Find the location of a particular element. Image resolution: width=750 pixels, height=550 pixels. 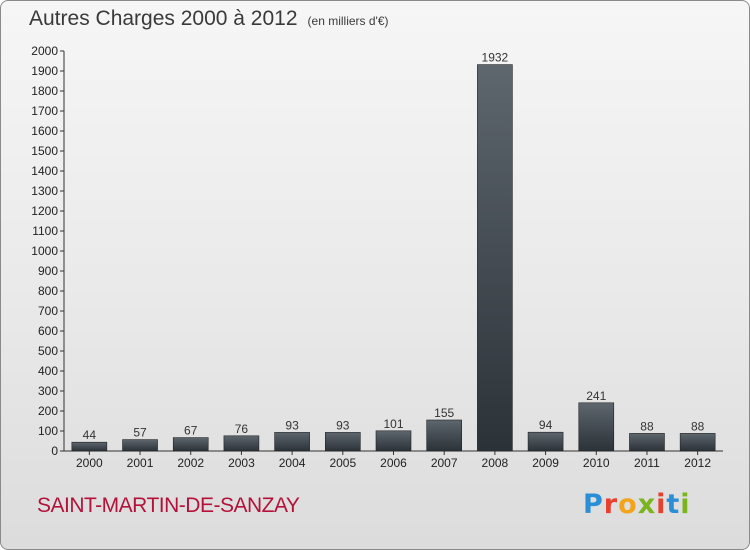

y-tick-label: 1400 is located at coordinates (44, 171).